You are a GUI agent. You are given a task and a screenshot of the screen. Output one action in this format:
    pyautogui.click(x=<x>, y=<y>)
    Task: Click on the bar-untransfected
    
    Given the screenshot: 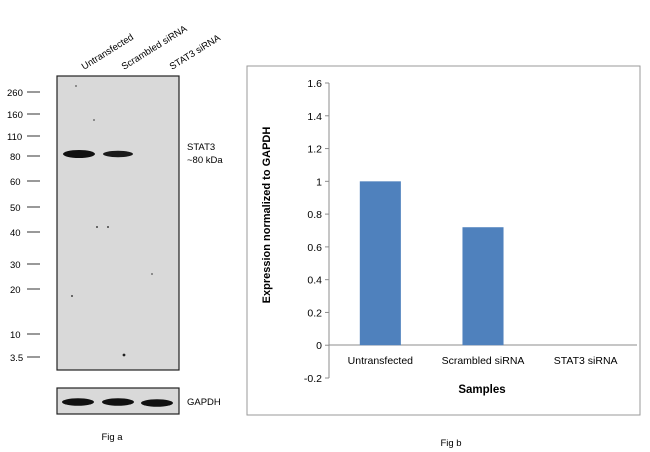 What is the action you would take?
    pyautogui.click(x=380, y=263)
    